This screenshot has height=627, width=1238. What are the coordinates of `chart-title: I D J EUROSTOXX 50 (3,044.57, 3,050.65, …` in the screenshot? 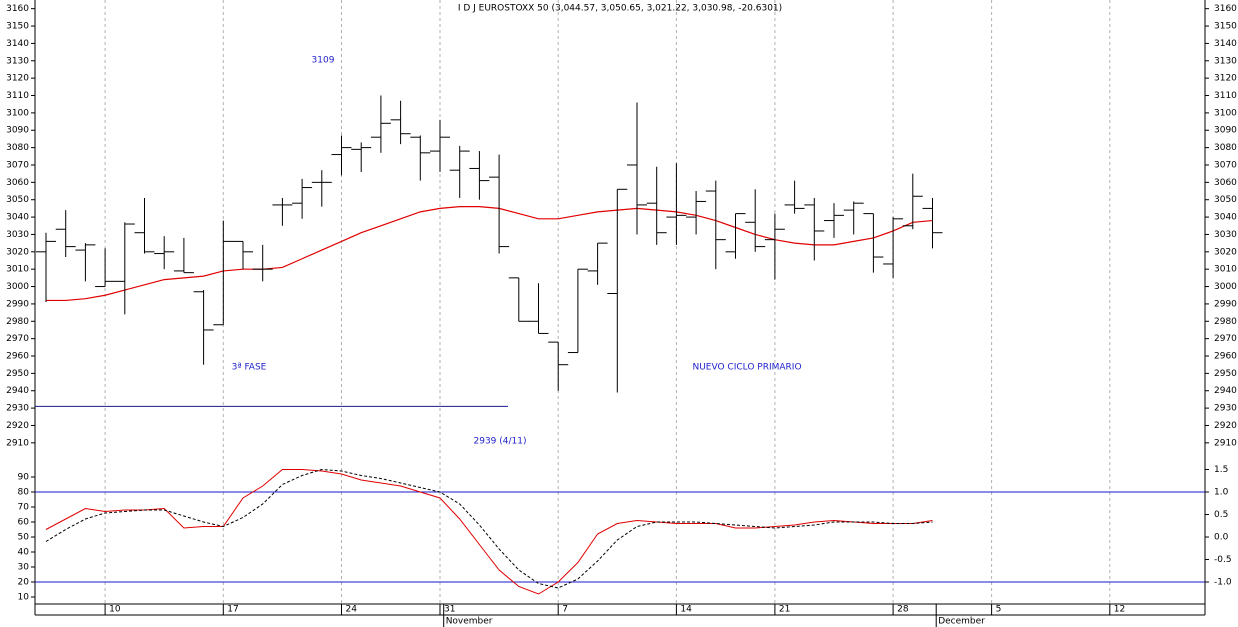 It's located at (620, 9).